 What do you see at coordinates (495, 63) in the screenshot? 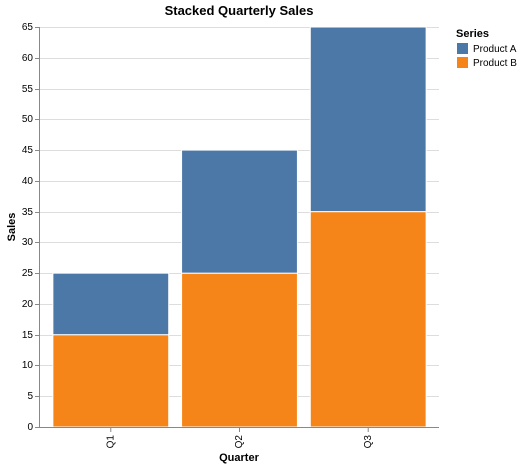
I see `legend-label: Product B` at bounding box center [495, 63].